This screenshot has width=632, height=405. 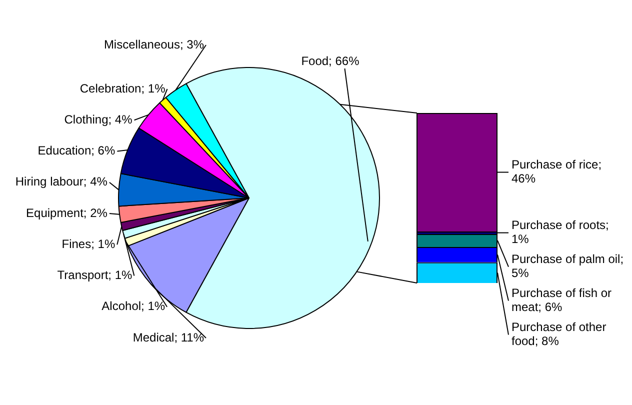 What do you see at coordinates (168, 337) in the screenshot?
I see `slice-label: Medical; 11%` at bounding box center [168, 337].